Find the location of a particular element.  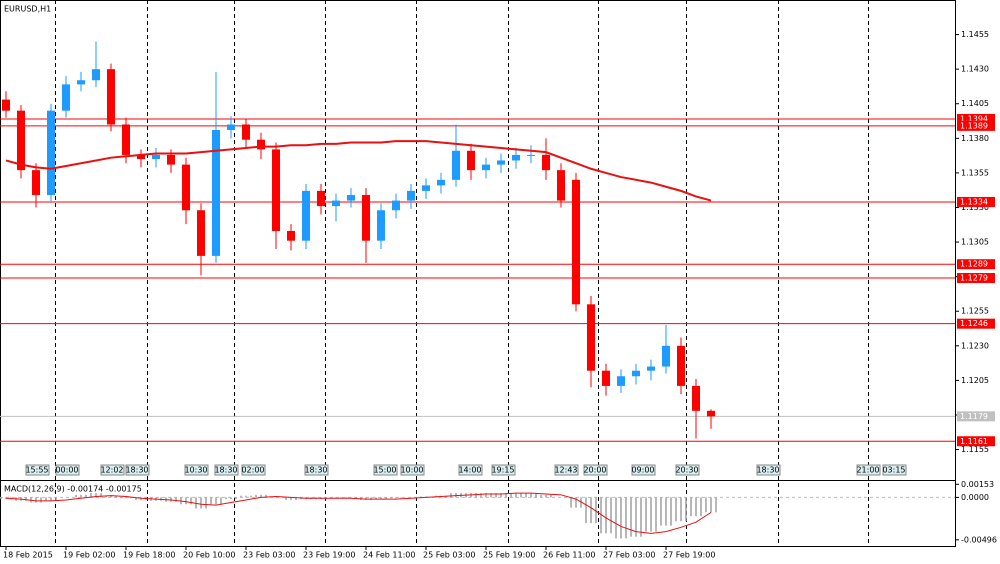

event-label: 20:00 is located at coordinates (594, 470).